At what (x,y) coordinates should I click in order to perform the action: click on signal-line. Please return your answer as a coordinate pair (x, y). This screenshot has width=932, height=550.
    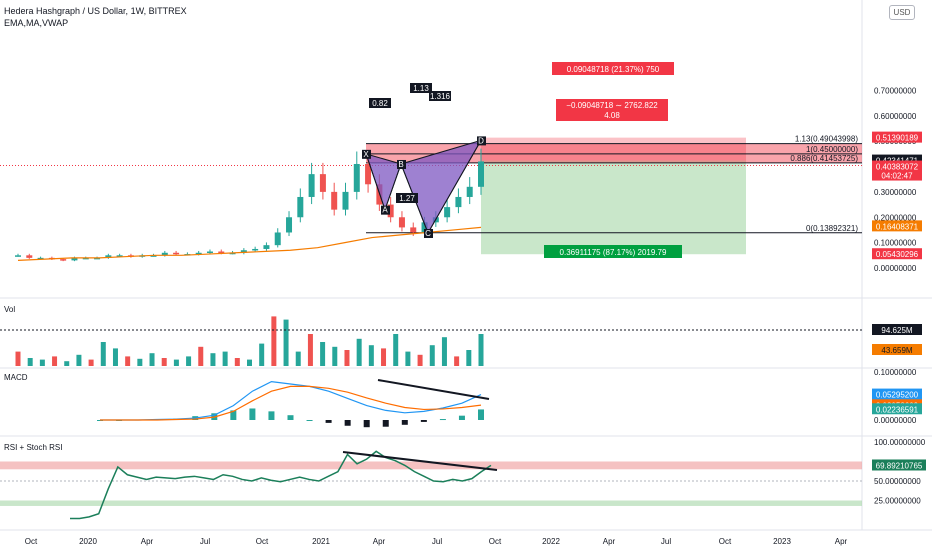
    Looking at the image, I should click on (291, 403).